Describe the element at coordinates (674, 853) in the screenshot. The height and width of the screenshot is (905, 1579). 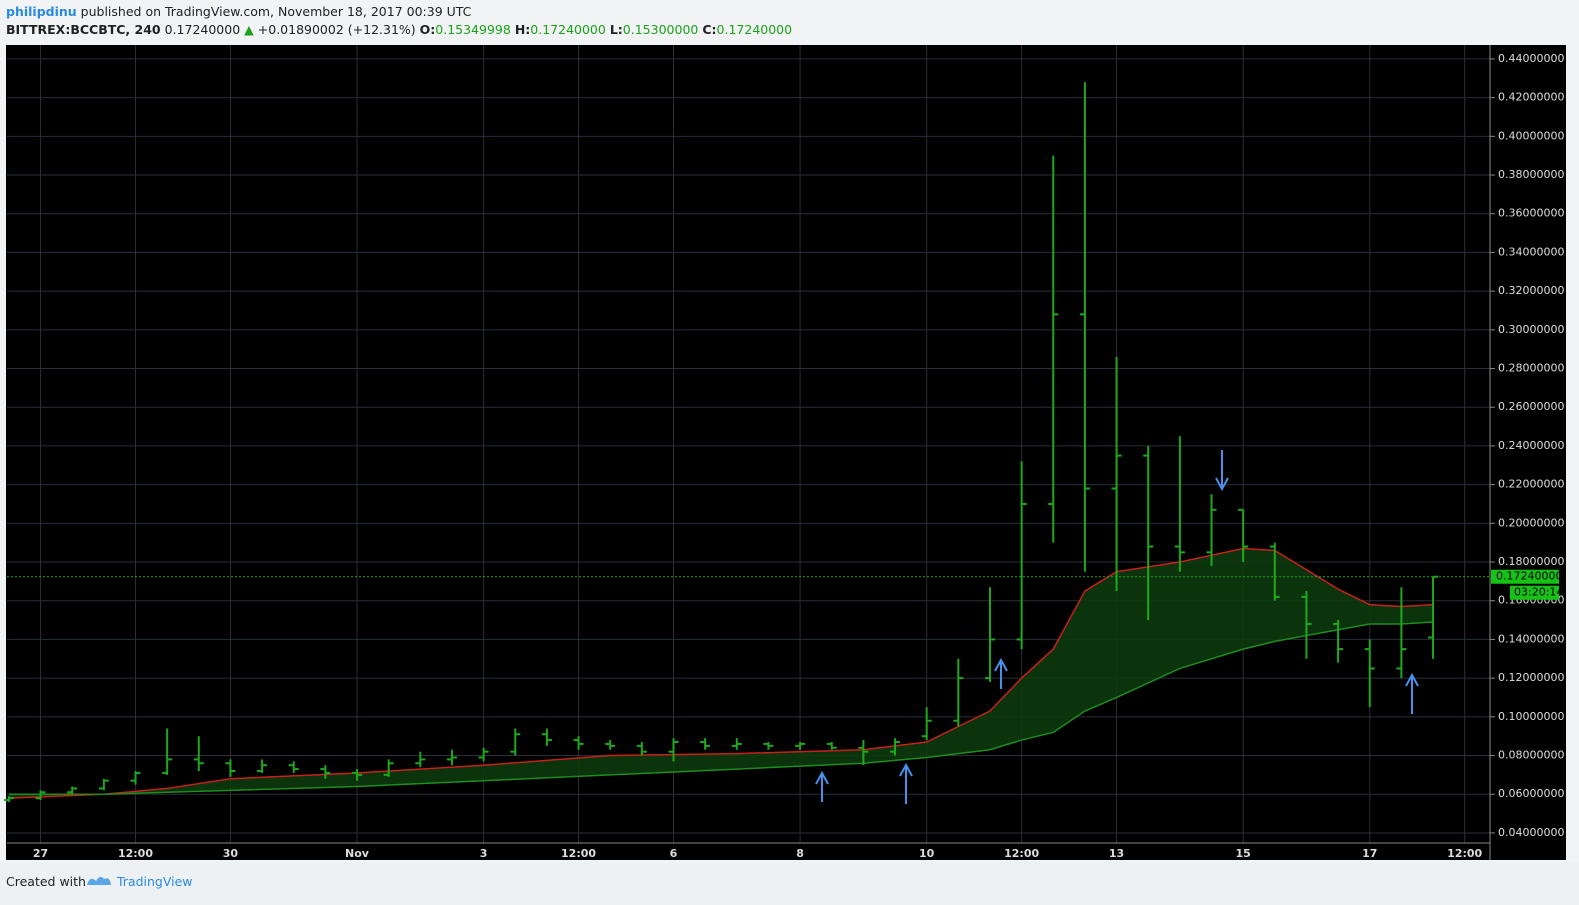
I see `x-tick-label: 6` at that location.